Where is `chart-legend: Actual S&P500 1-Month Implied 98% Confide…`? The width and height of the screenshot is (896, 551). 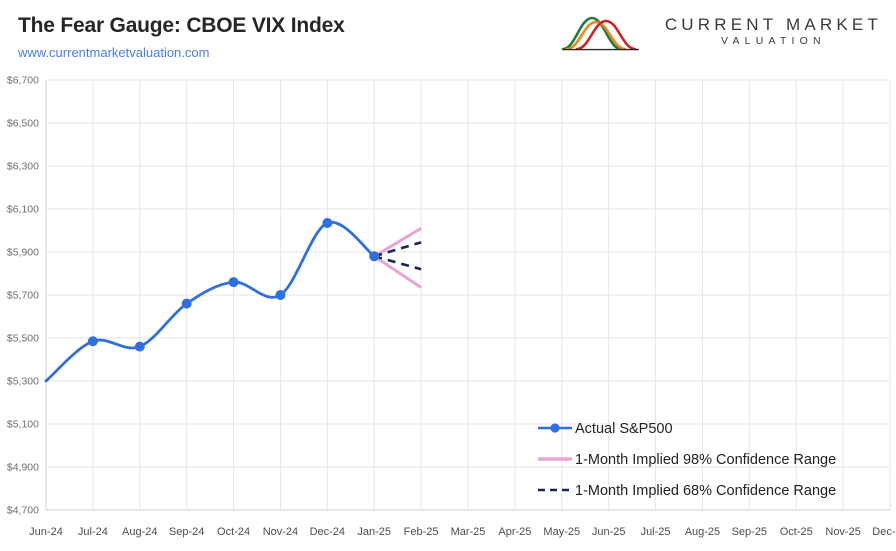
chart-legend: Actual S&P500 1-Month Implied 98% Confide… is located at coordinates (687, 460).